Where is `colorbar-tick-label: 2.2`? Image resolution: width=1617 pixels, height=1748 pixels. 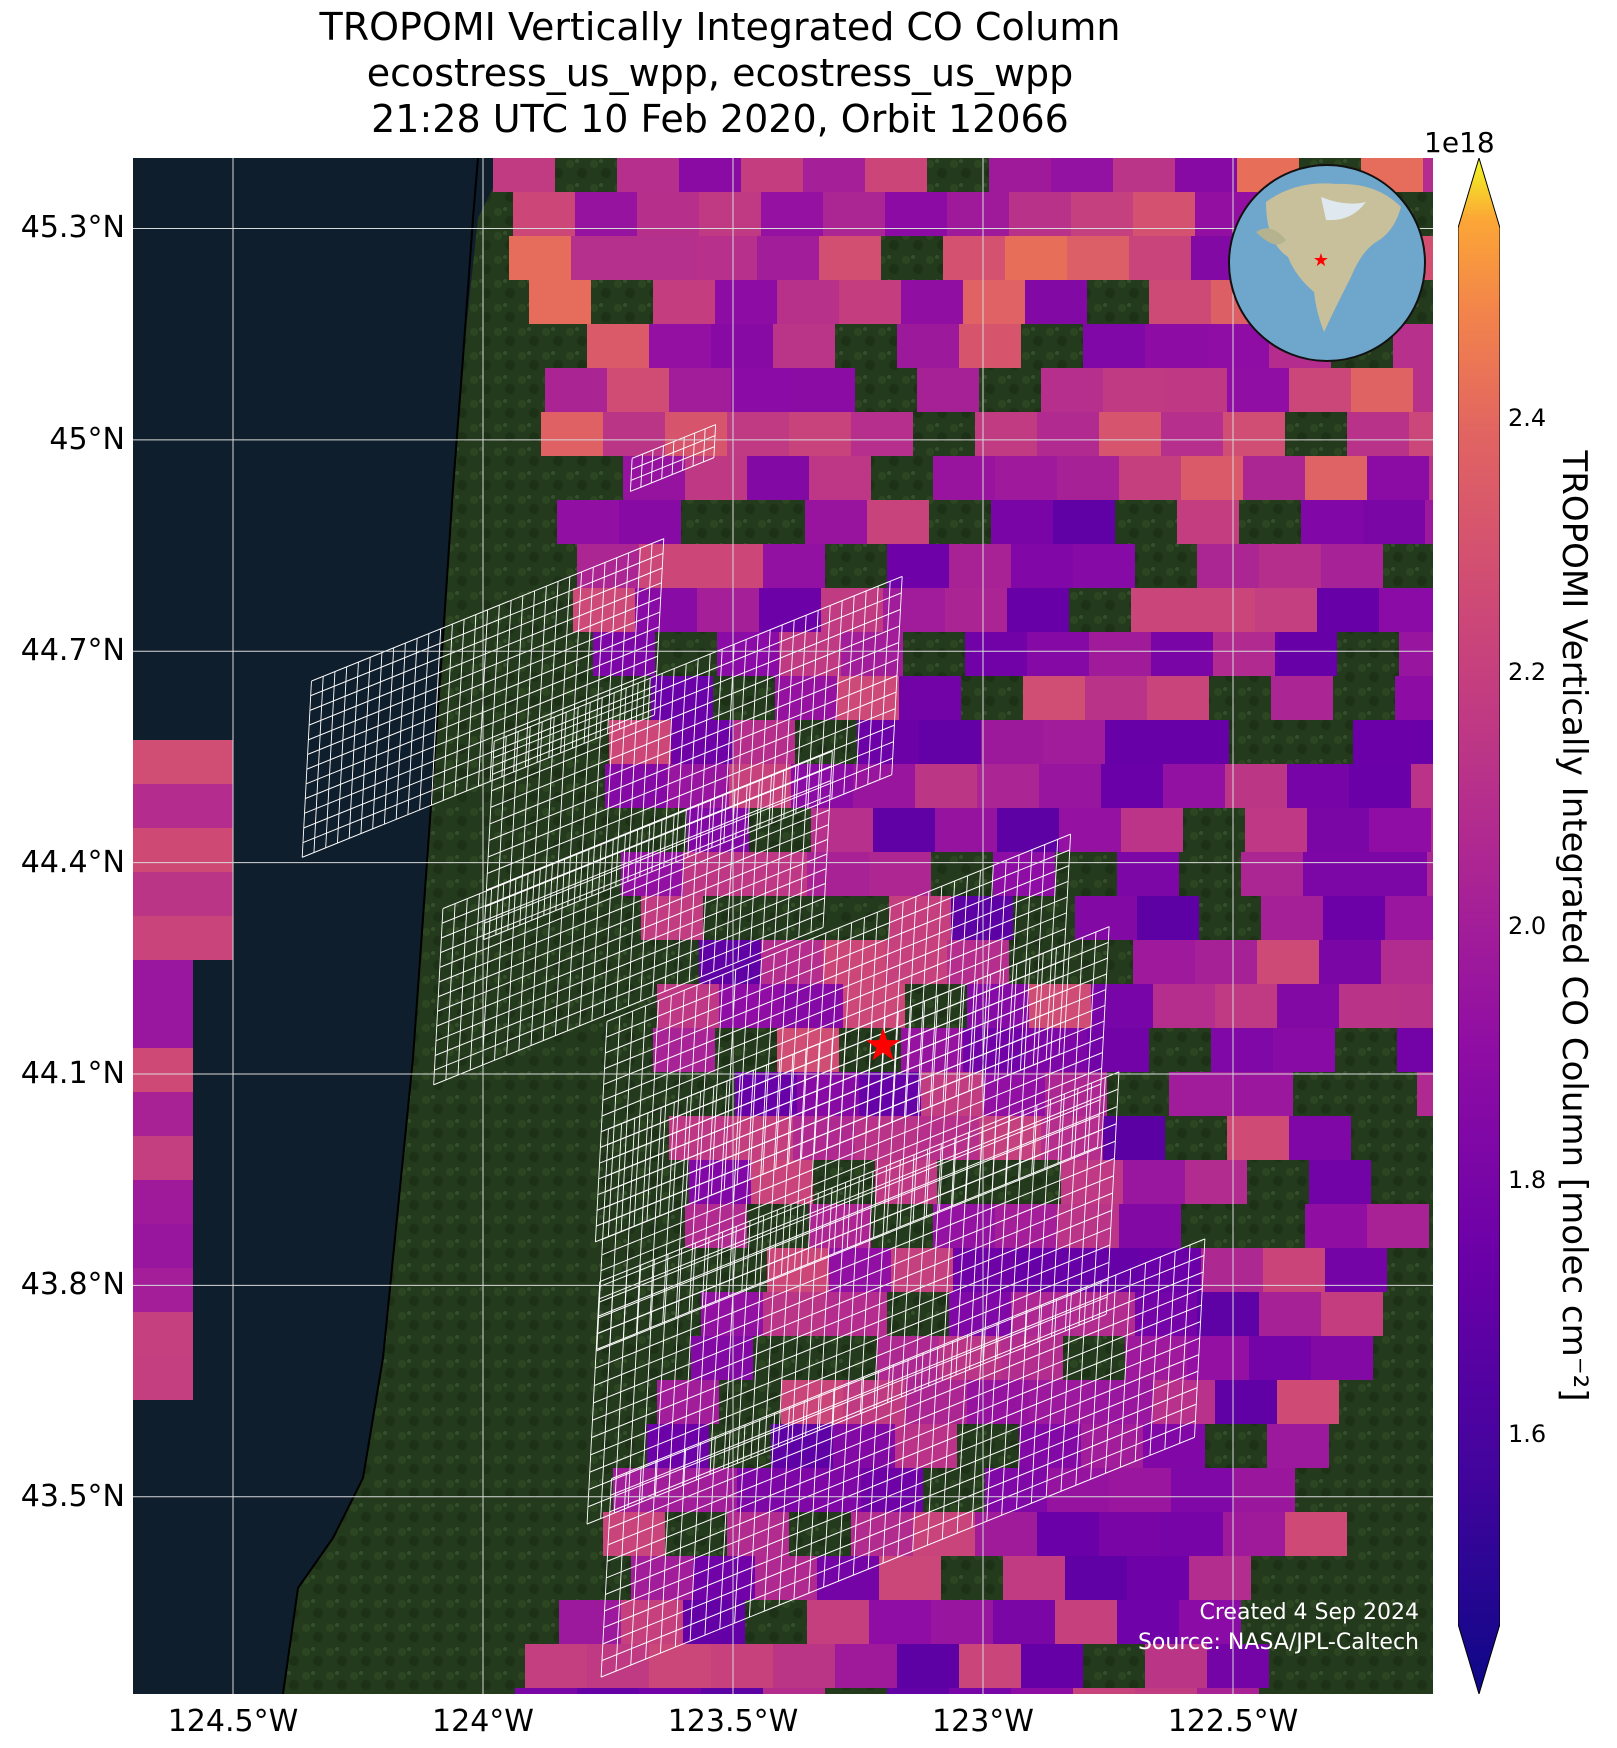 colorbar-tick-label: 2.2 is located at coordinates (1527, 672).